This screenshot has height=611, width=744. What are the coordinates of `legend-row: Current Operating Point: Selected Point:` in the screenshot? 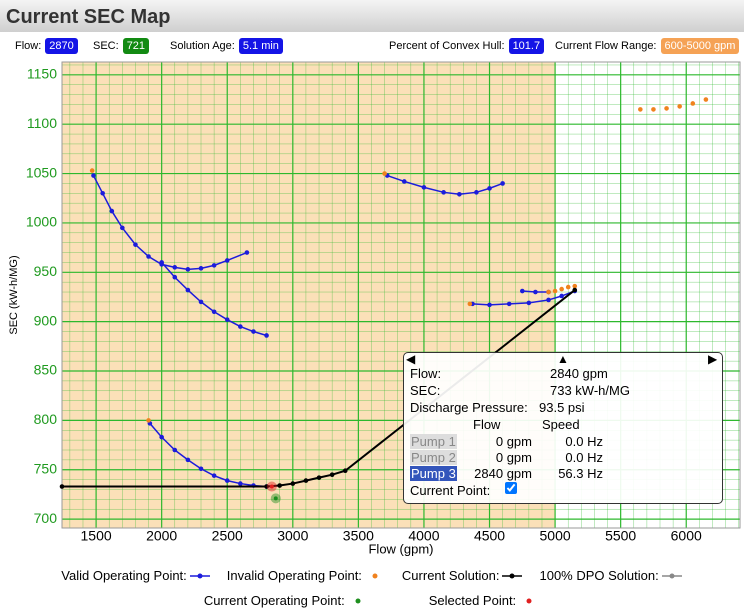 It's located at (372, 600).